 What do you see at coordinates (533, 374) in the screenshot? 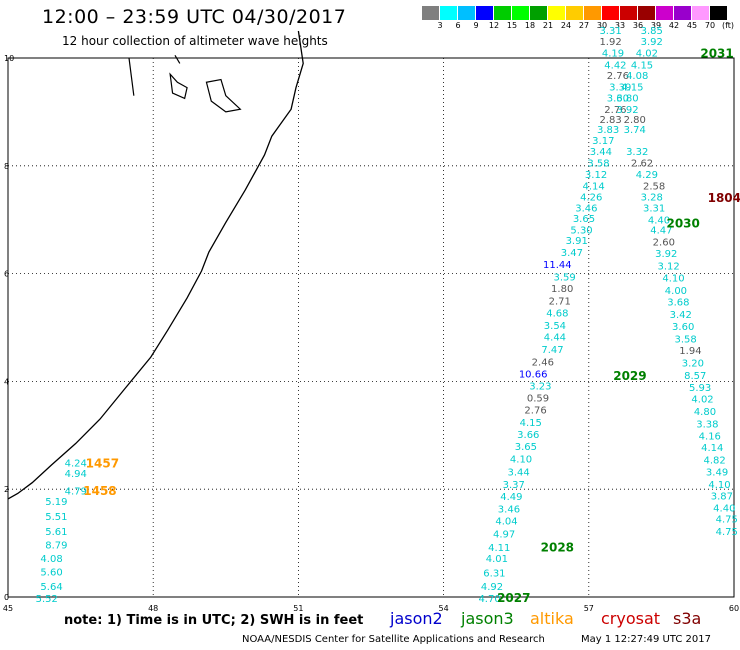
I see `wave-height-value: 10.66` at bounding box center [533, 374].